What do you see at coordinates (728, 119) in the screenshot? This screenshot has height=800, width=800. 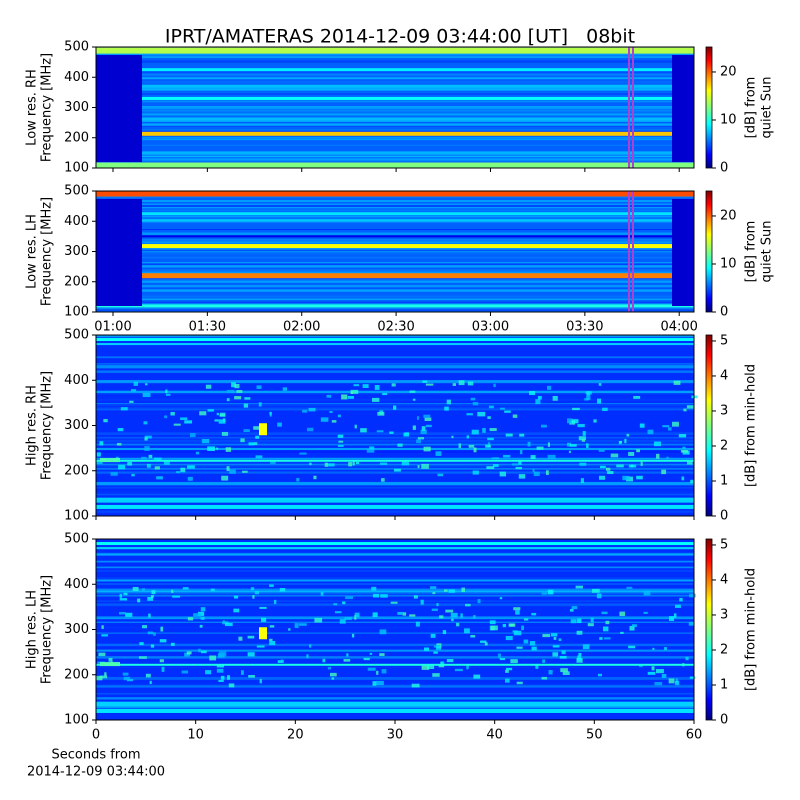 I see `colorbar-tick-label: 10` at bounding box center [728, 119].